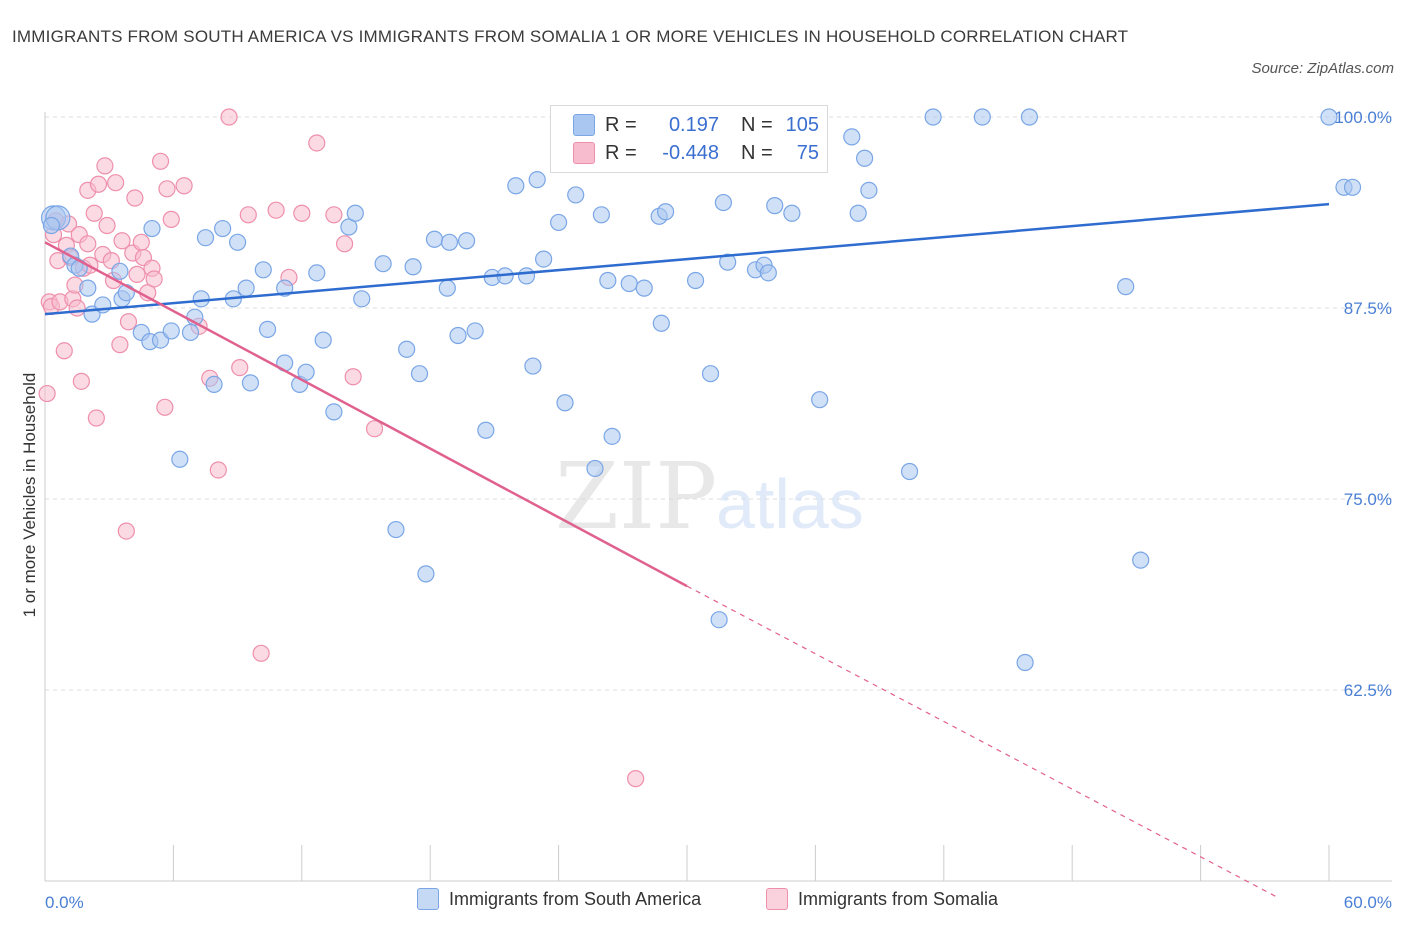 The image size is (1406, 930). Describe the element at coordinates (636, 496) in the screenshot. I see `watermark-zip: ZIP` at that location.